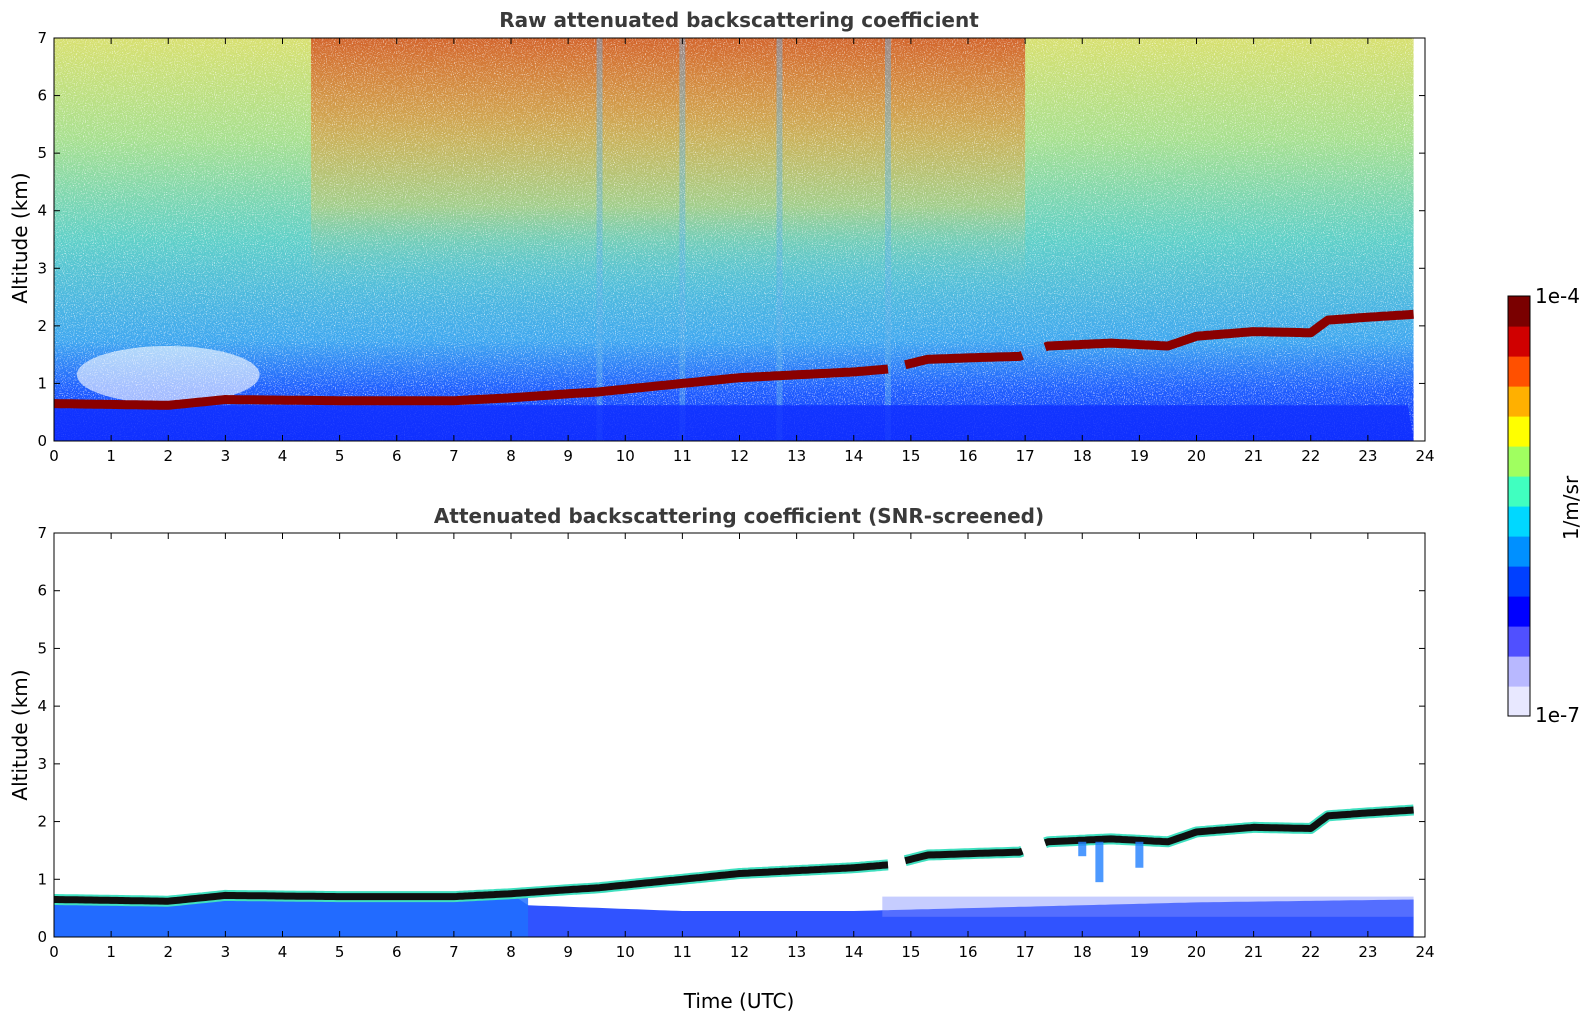  I want to click on raw-clear-patch, so click(168, 375).